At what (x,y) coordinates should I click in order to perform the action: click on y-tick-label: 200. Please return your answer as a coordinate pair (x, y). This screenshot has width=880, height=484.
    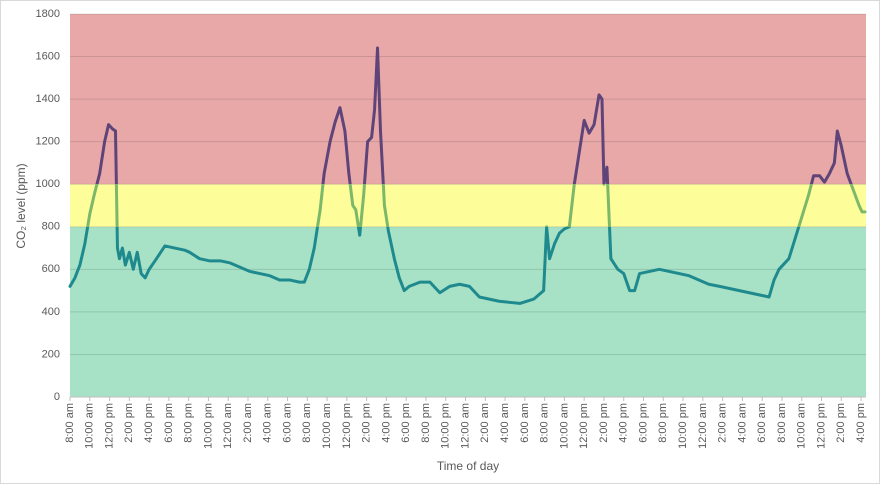
    Looking at the image, I should click on (51, 354).